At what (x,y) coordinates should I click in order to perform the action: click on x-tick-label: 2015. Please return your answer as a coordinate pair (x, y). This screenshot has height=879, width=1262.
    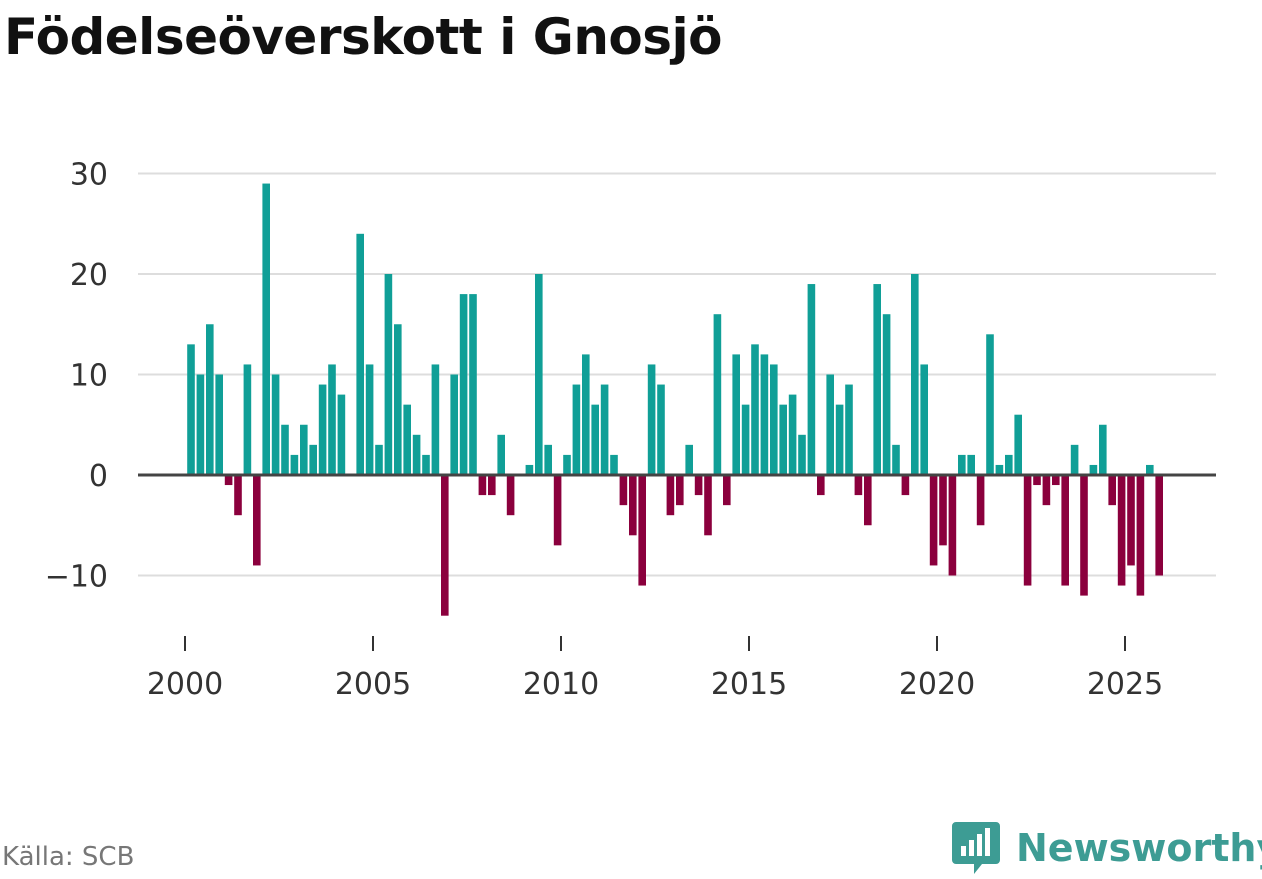
    Looking at the image, I should click on (749, 684).